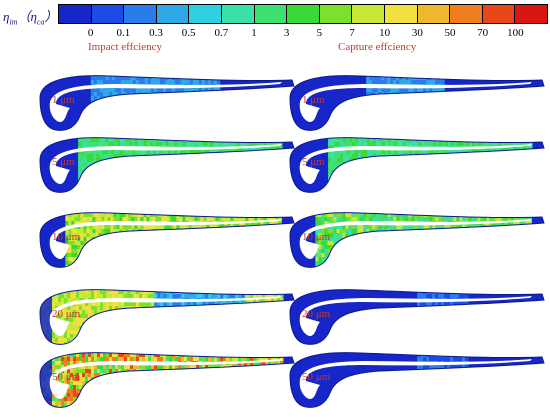  Describe the element at coordinates (125, 47) in the screenshot. I see `impact-efficiency-title: Impact effciency` at that location.